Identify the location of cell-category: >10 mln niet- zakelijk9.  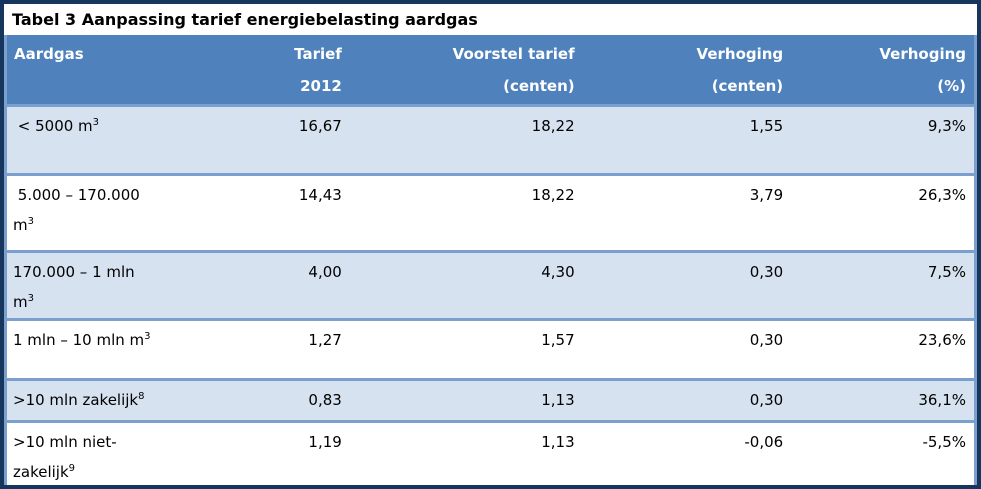
(108, 454).